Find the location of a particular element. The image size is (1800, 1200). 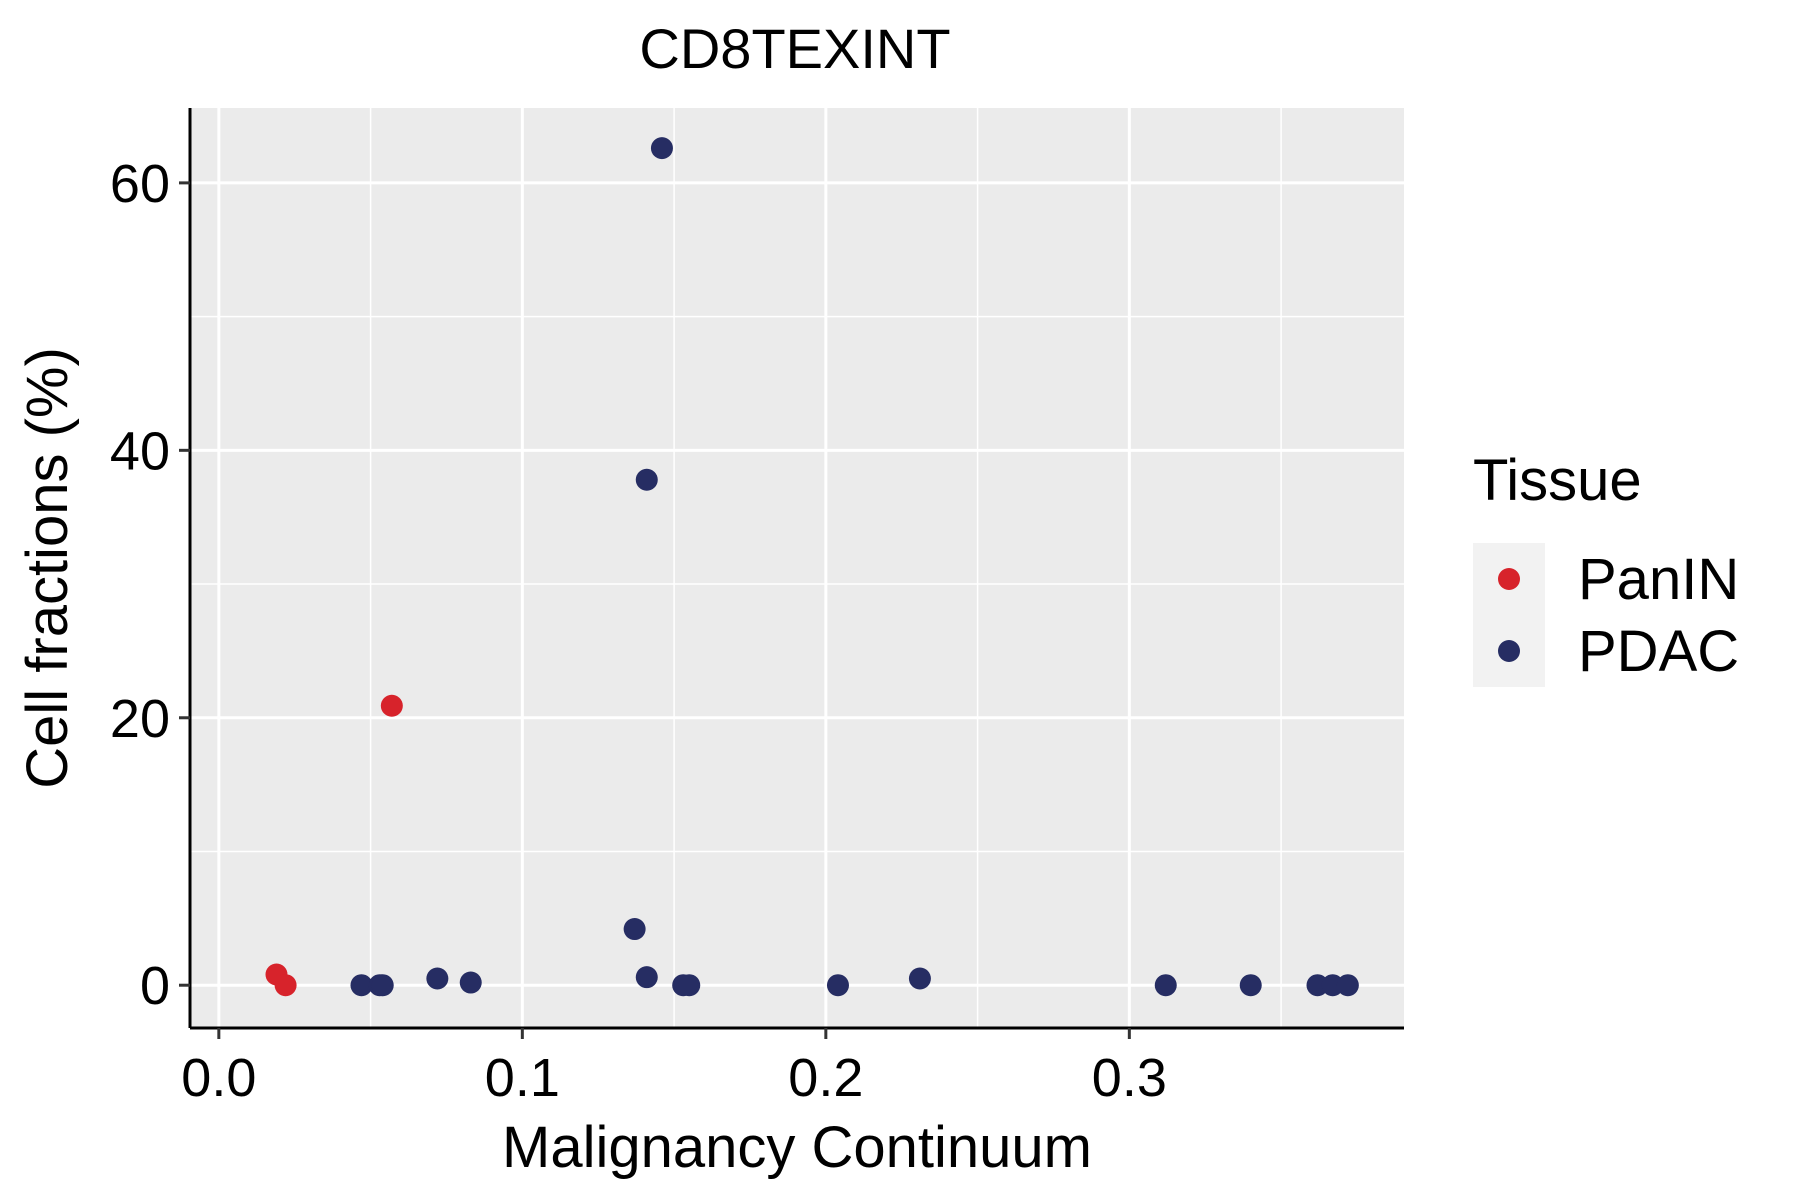

x-axis-ticks: 0.0 0.1 0.2 0.3 is located at coordinates (674, 1068).